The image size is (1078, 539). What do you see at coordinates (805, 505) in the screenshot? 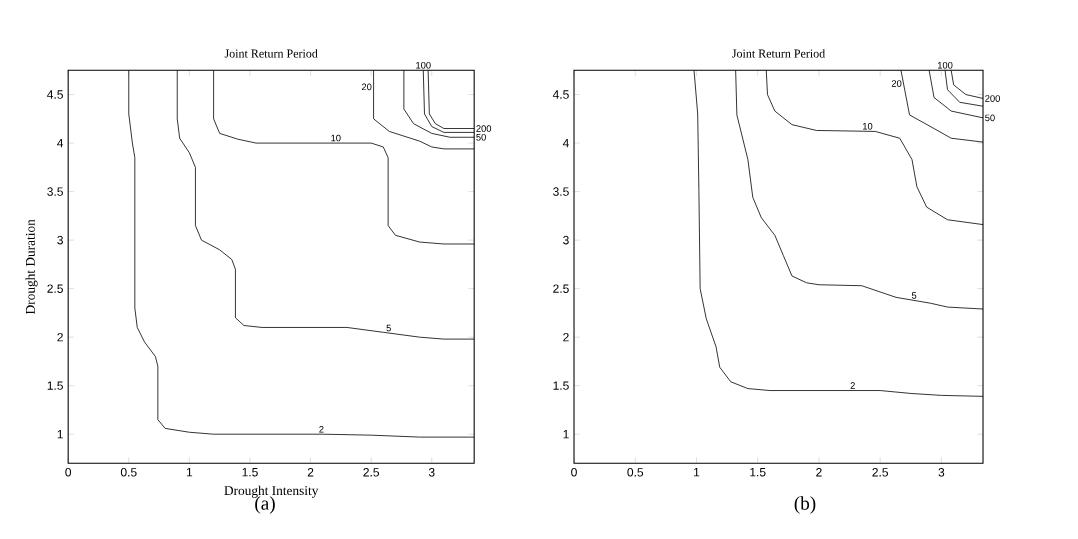
I see `text: (b)` at bounding box center [805, 505].